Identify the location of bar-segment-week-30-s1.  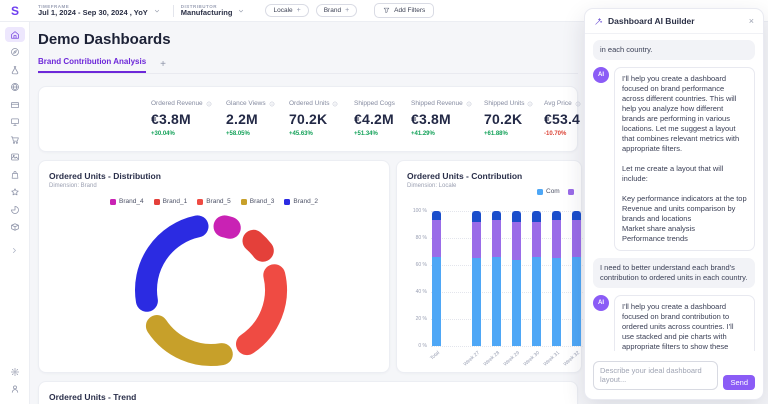
(536, 301).